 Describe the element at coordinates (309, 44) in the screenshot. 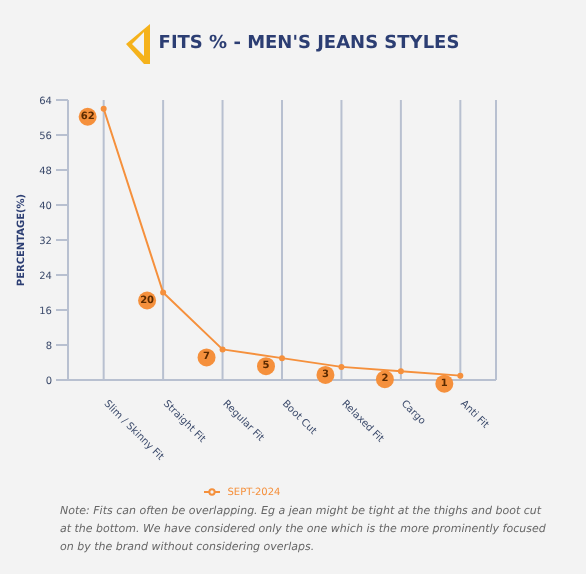

I see `chart-title: FITS % - MEN'S JEANS STYLES` at that location.